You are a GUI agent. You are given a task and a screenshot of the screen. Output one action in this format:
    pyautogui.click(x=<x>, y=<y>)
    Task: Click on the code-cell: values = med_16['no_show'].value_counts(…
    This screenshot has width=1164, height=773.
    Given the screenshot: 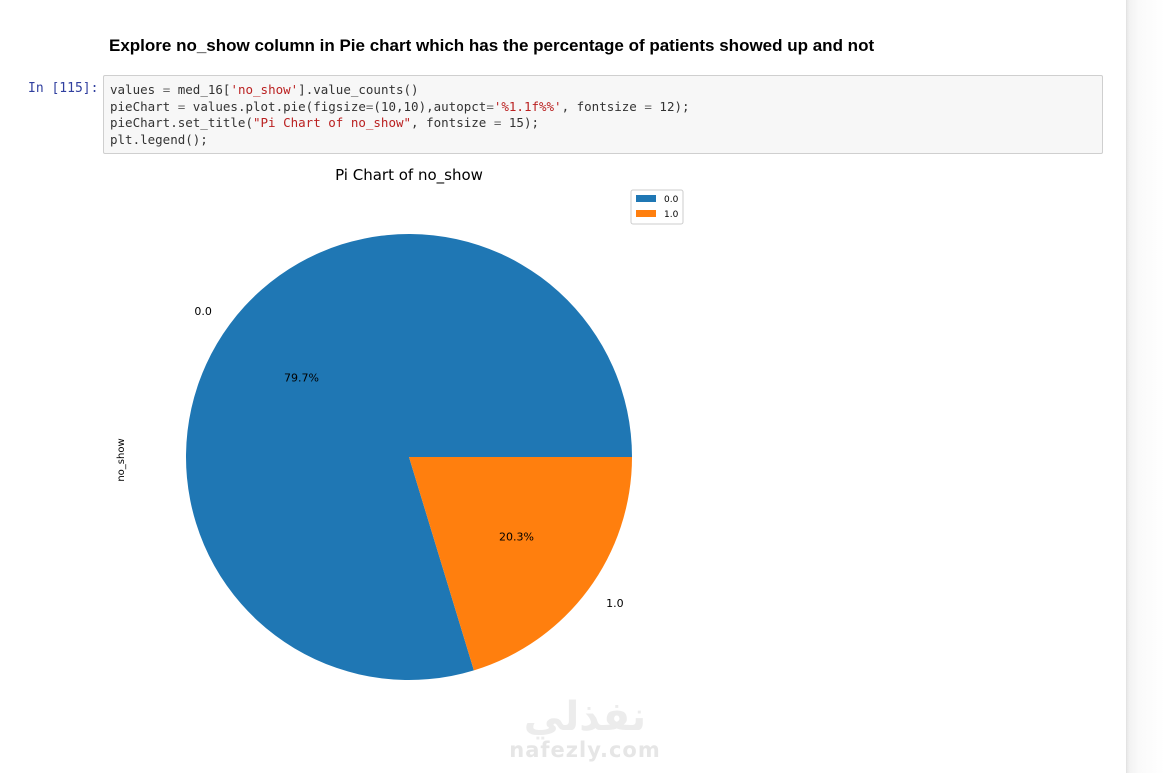 What is the action you would take?
    pyautogui.click(x=603, y=114)
    